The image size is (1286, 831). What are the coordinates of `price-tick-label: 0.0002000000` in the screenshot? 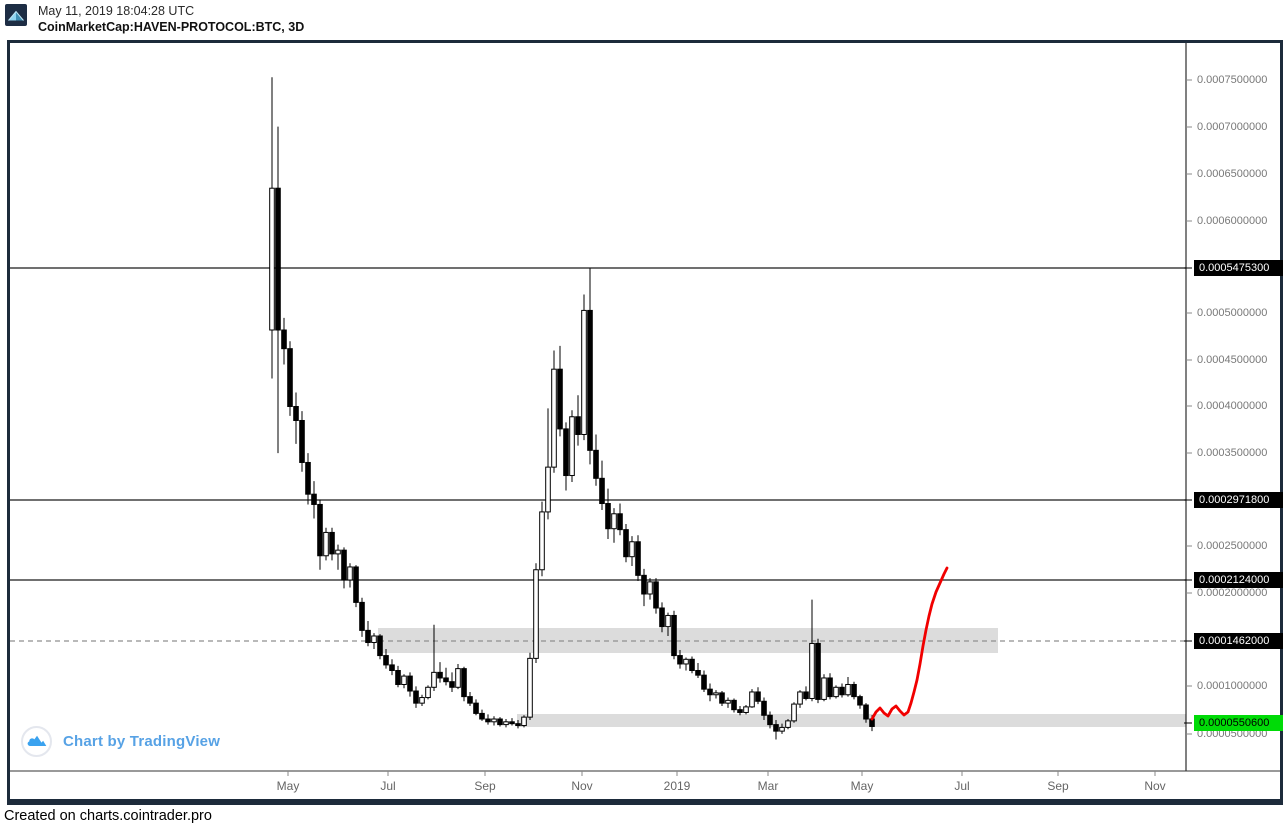 It's located at (1232, 593).